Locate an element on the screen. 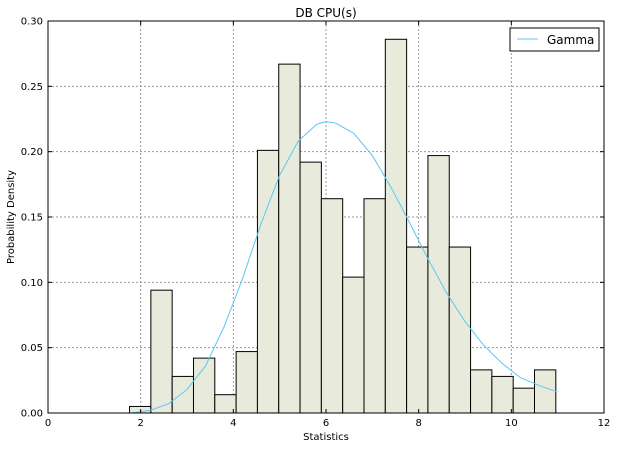  x-tick-label: 2 is located at coordinates (140, 423).